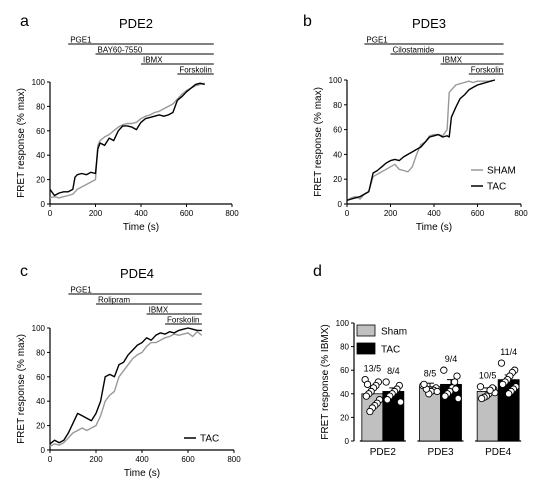 The image size is (550, 487). What do you see at coordinates (498, 452) in the screenshot?
I see `category-label: PDE4` at bounding box center [498, 452].